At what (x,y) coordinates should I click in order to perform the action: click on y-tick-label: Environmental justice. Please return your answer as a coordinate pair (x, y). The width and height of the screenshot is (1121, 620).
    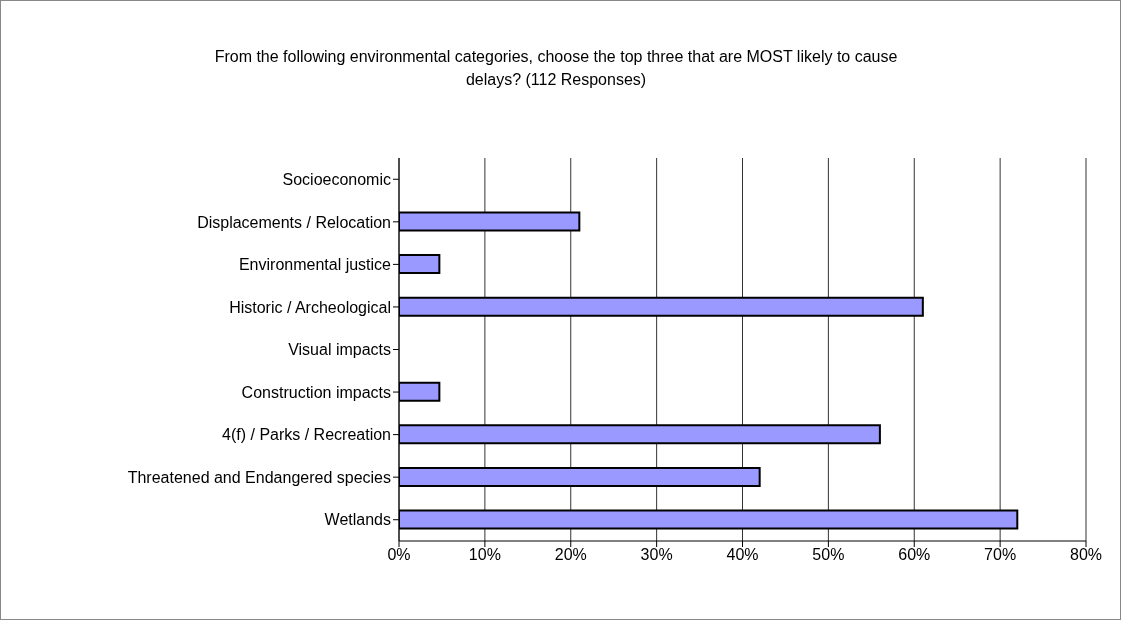
    Looking at the image, I should click on (315, 265).